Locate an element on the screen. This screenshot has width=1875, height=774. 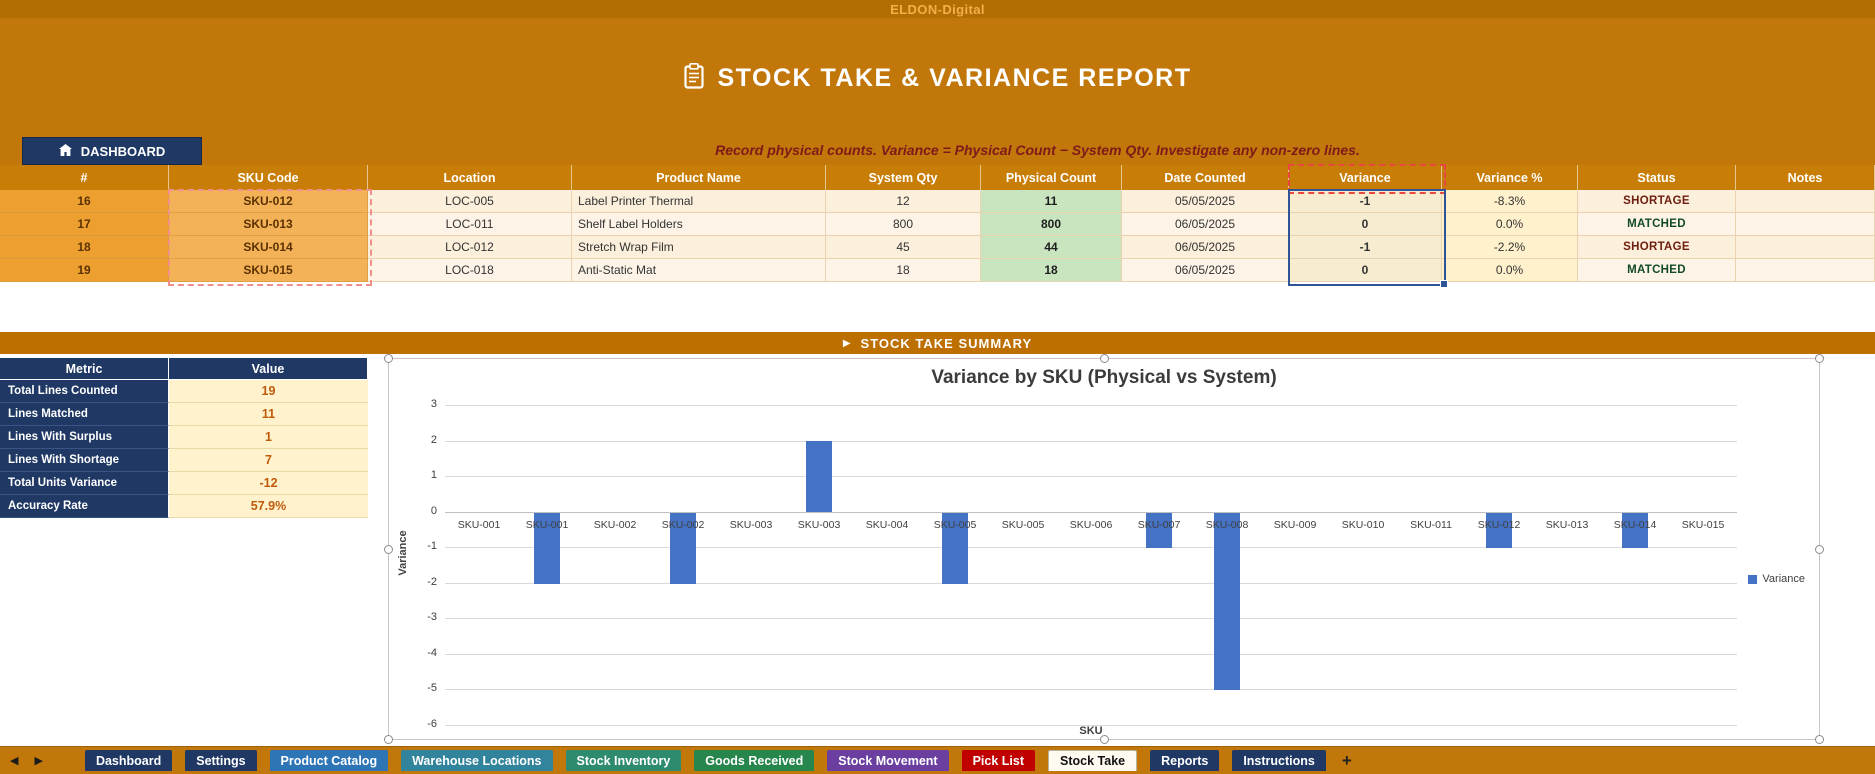
sheet-tab-goods-received: Goods Received is located at coordinates (754, 760).